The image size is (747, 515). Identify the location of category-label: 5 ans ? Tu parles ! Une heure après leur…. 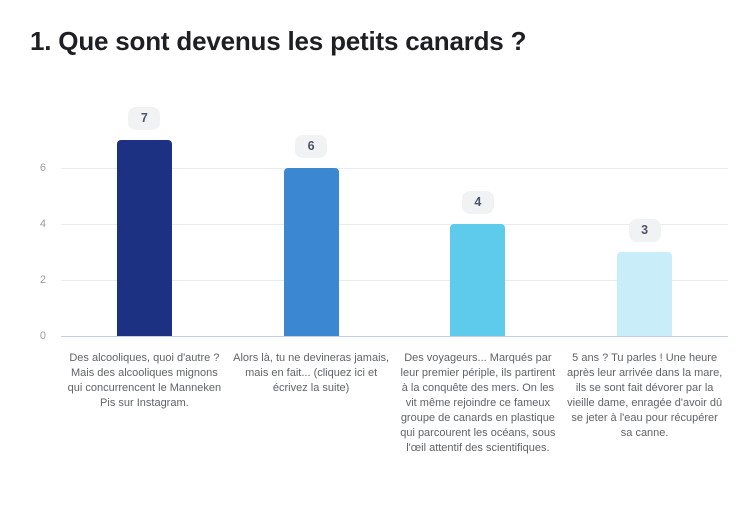
(644, 395).